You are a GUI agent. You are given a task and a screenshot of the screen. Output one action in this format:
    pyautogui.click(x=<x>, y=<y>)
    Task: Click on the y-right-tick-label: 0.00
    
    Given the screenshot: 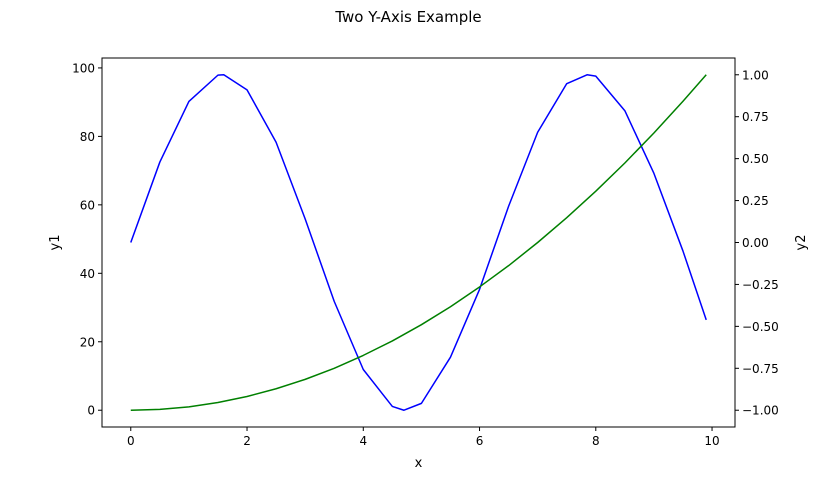 What is the action you would take?
    pyautogui.click(x=755, y=243)
    